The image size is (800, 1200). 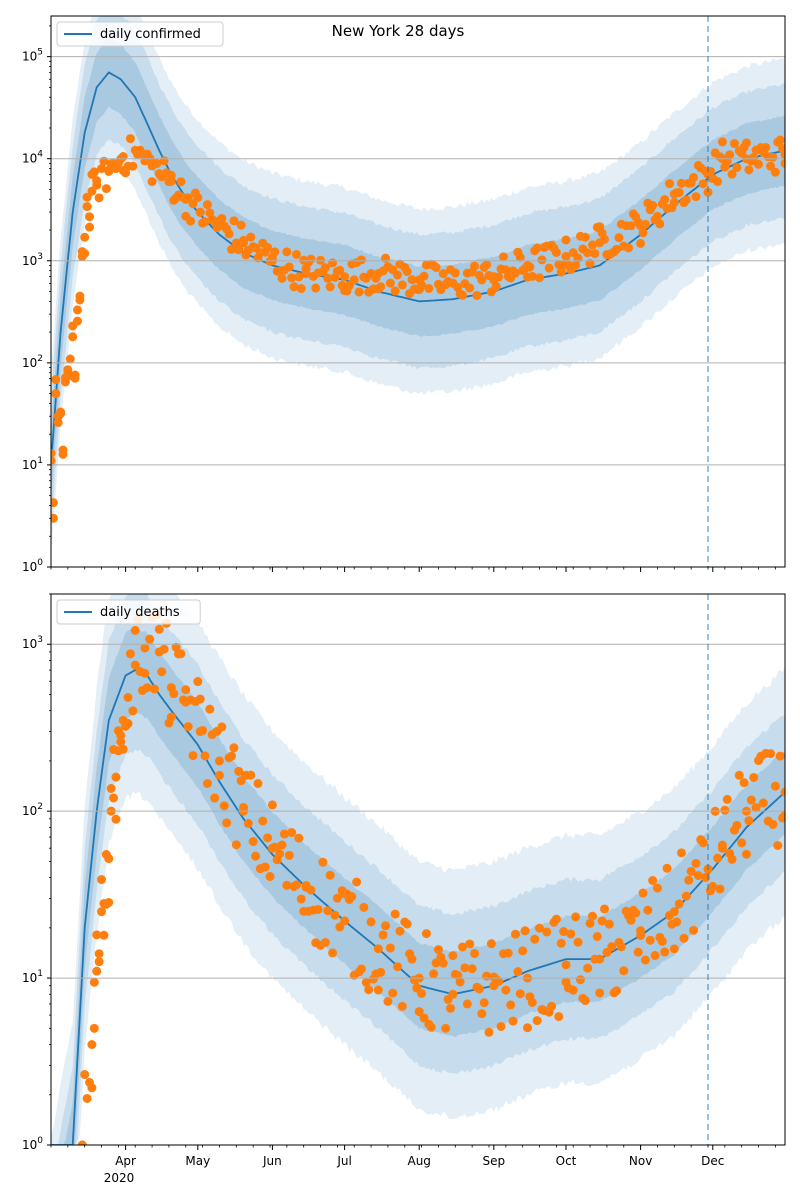 What do you see at coordinates (32, 810) in the screenshot?
I see `y-tick-label: 10²` at bounding box center [32, 810].